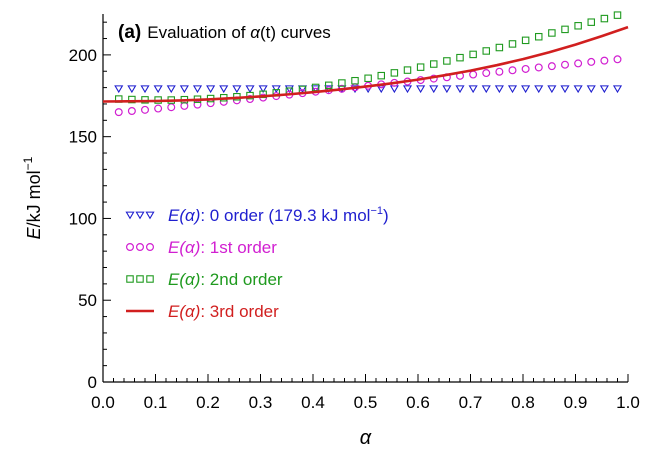 The width and height of the screenshot is (649, 452). Describe the element at coordinates (295, 32) in the screenshot. I see `title-rest: (t) curves` at that location.